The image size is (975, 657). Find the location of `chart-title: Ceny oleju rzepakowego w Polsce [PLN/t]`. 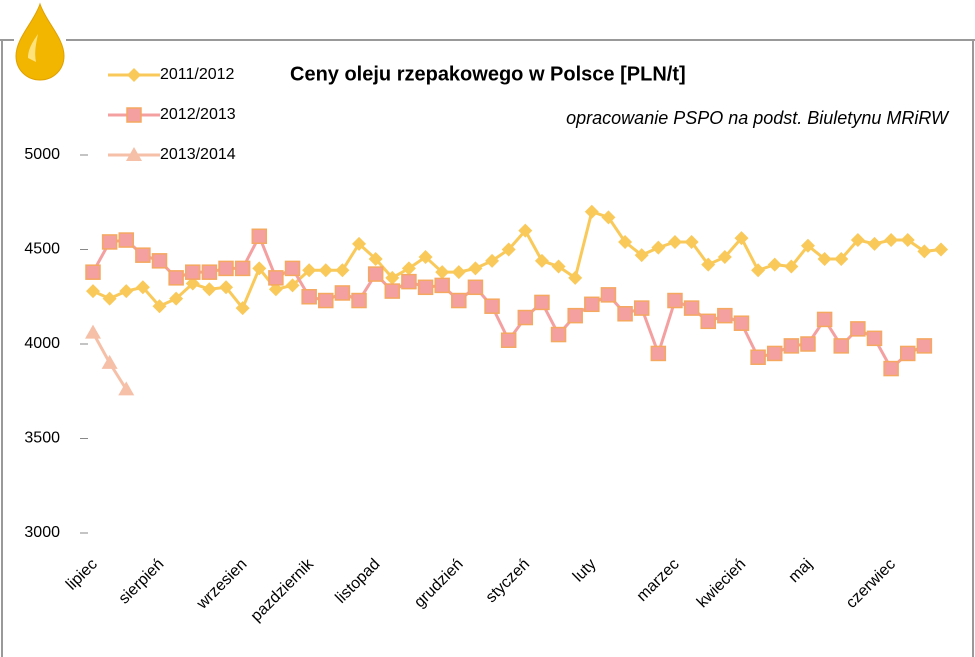

chart-title: Ceny oleju rzepakowego w Polsce [PLN/t] is located at coordinates (488, 74).